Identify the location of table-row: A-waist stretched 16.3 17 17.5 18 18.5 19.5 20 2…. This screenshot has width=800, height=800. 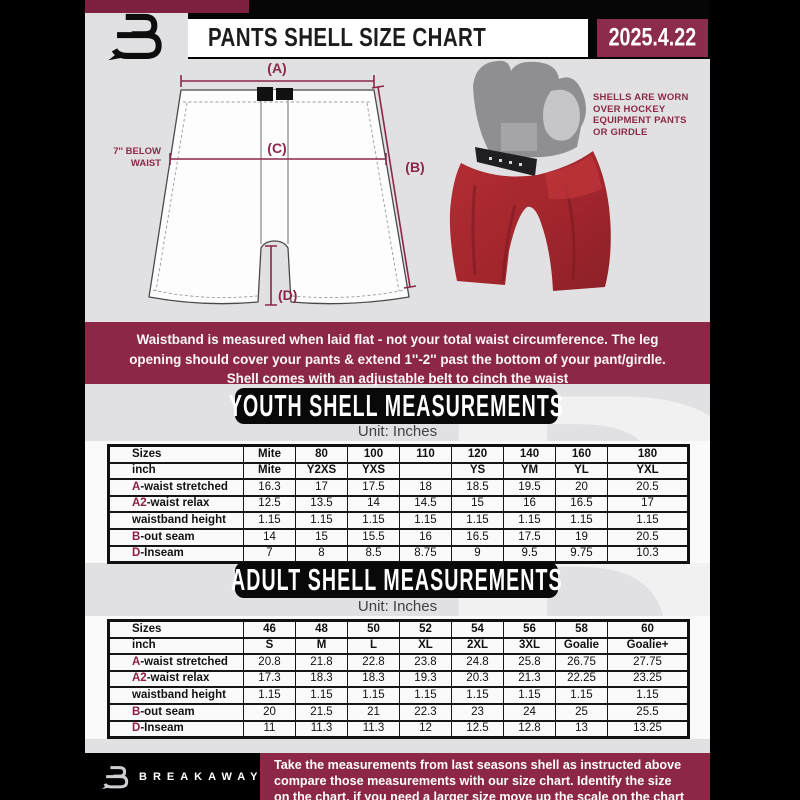
(398, 487).